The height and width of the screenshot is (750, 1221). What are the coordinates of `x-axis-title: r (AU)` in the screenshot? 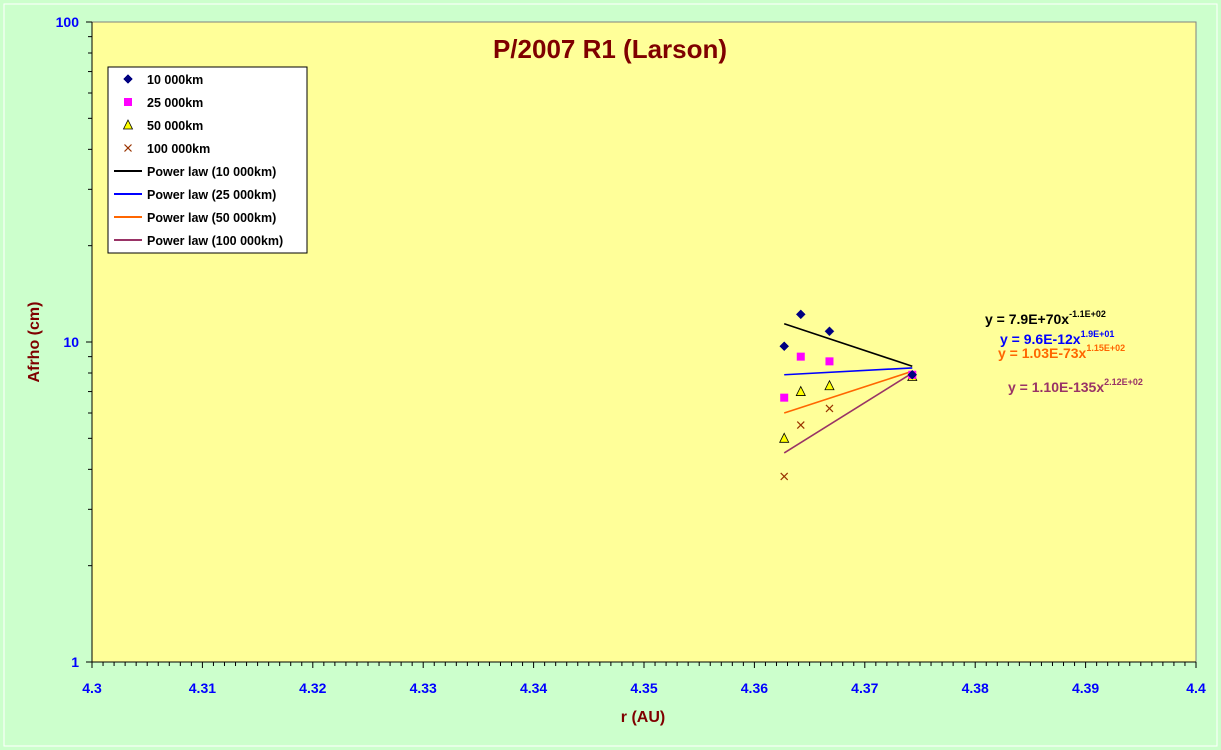 It's located at (643, 717).